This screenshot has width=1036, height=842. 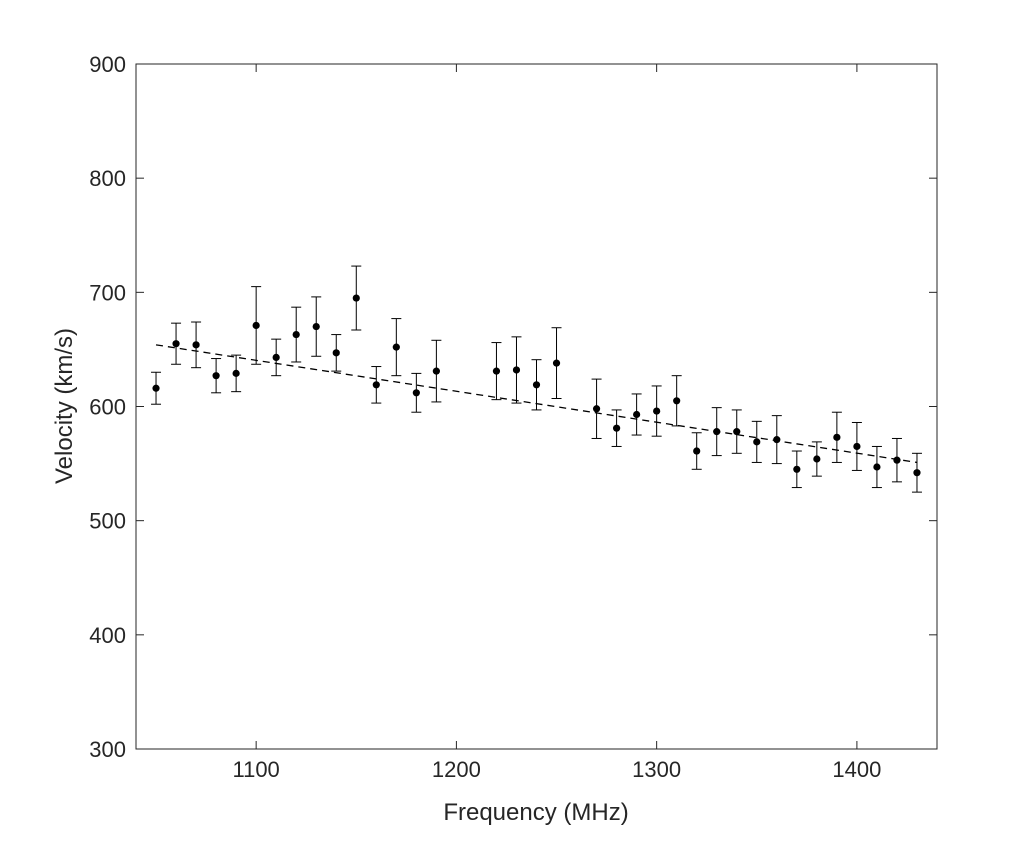 What do you see at coordinates (856, 769) in the screenshot?
I see `x-tick-label: 1400` at bounding box center [856, 769].